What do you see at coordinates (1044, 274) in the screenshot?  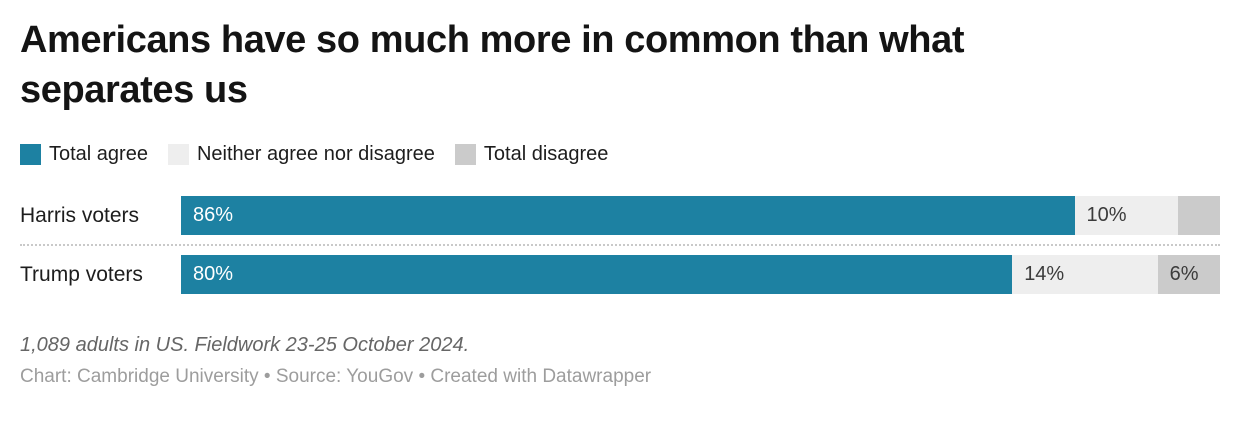 I see `bar-value-label: 14%` at bounding box center [1044, 274].